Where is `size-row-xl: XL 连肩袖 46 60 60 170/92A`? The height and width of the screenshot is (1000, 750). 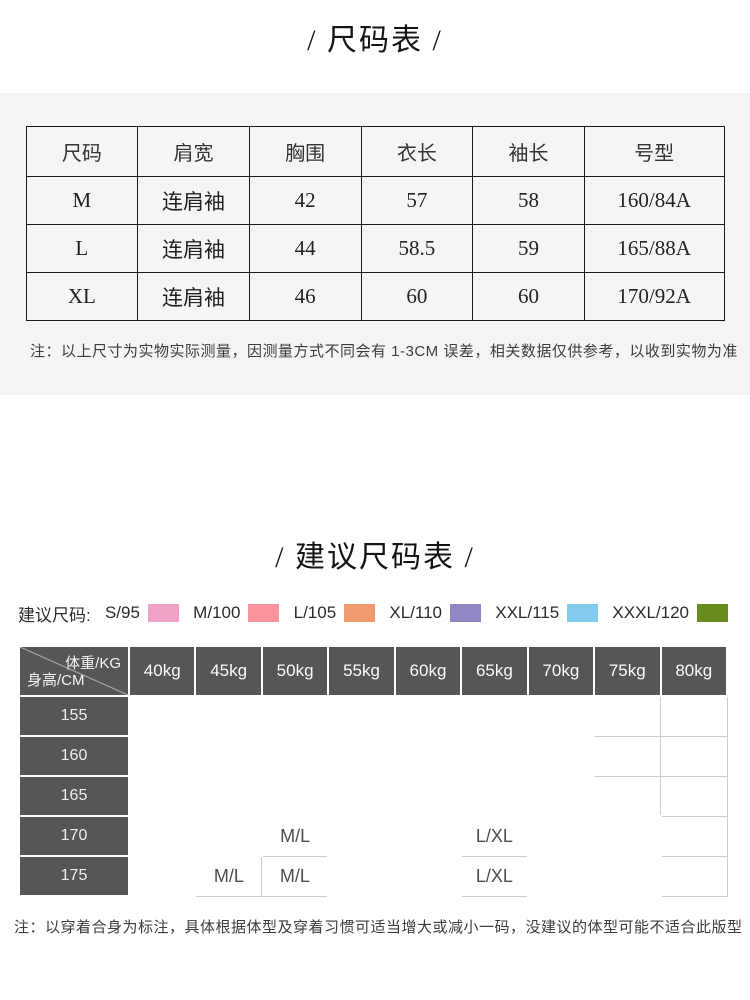 size-row-xl: XL 连肩袖 46 60 60 170/92A is located at coordinates (375, 296).